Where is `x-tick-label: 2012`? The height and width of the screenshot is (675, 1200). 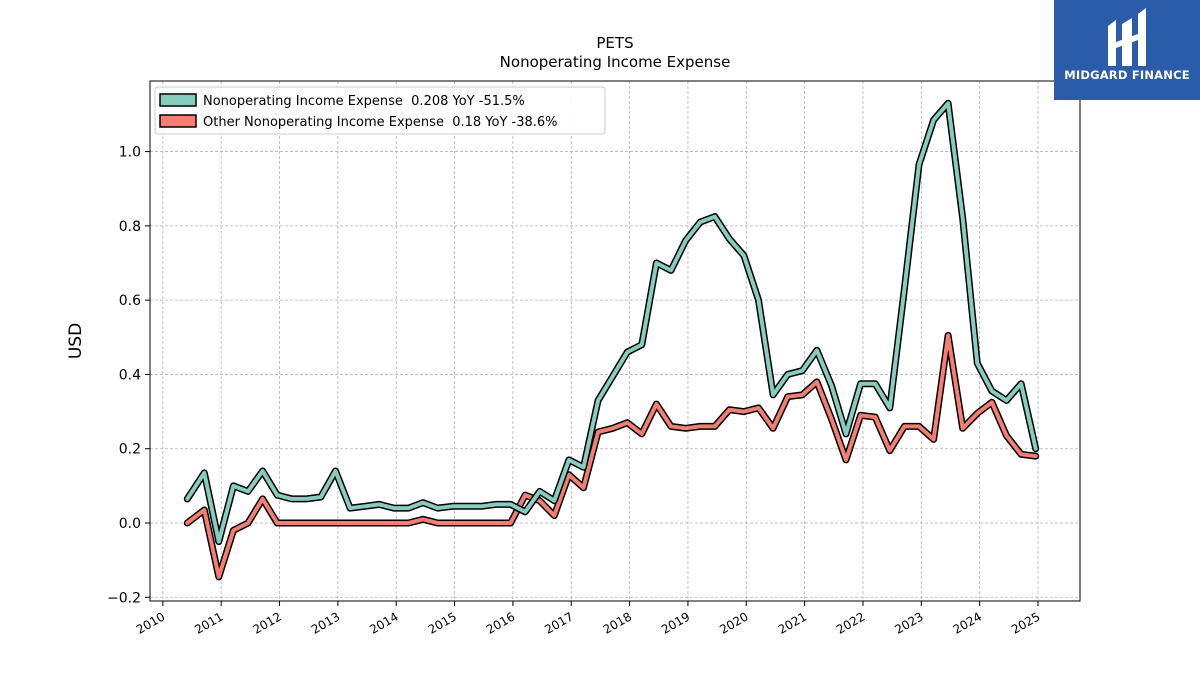 x-tick-label: 2012 is located at coordinates (267, 622).